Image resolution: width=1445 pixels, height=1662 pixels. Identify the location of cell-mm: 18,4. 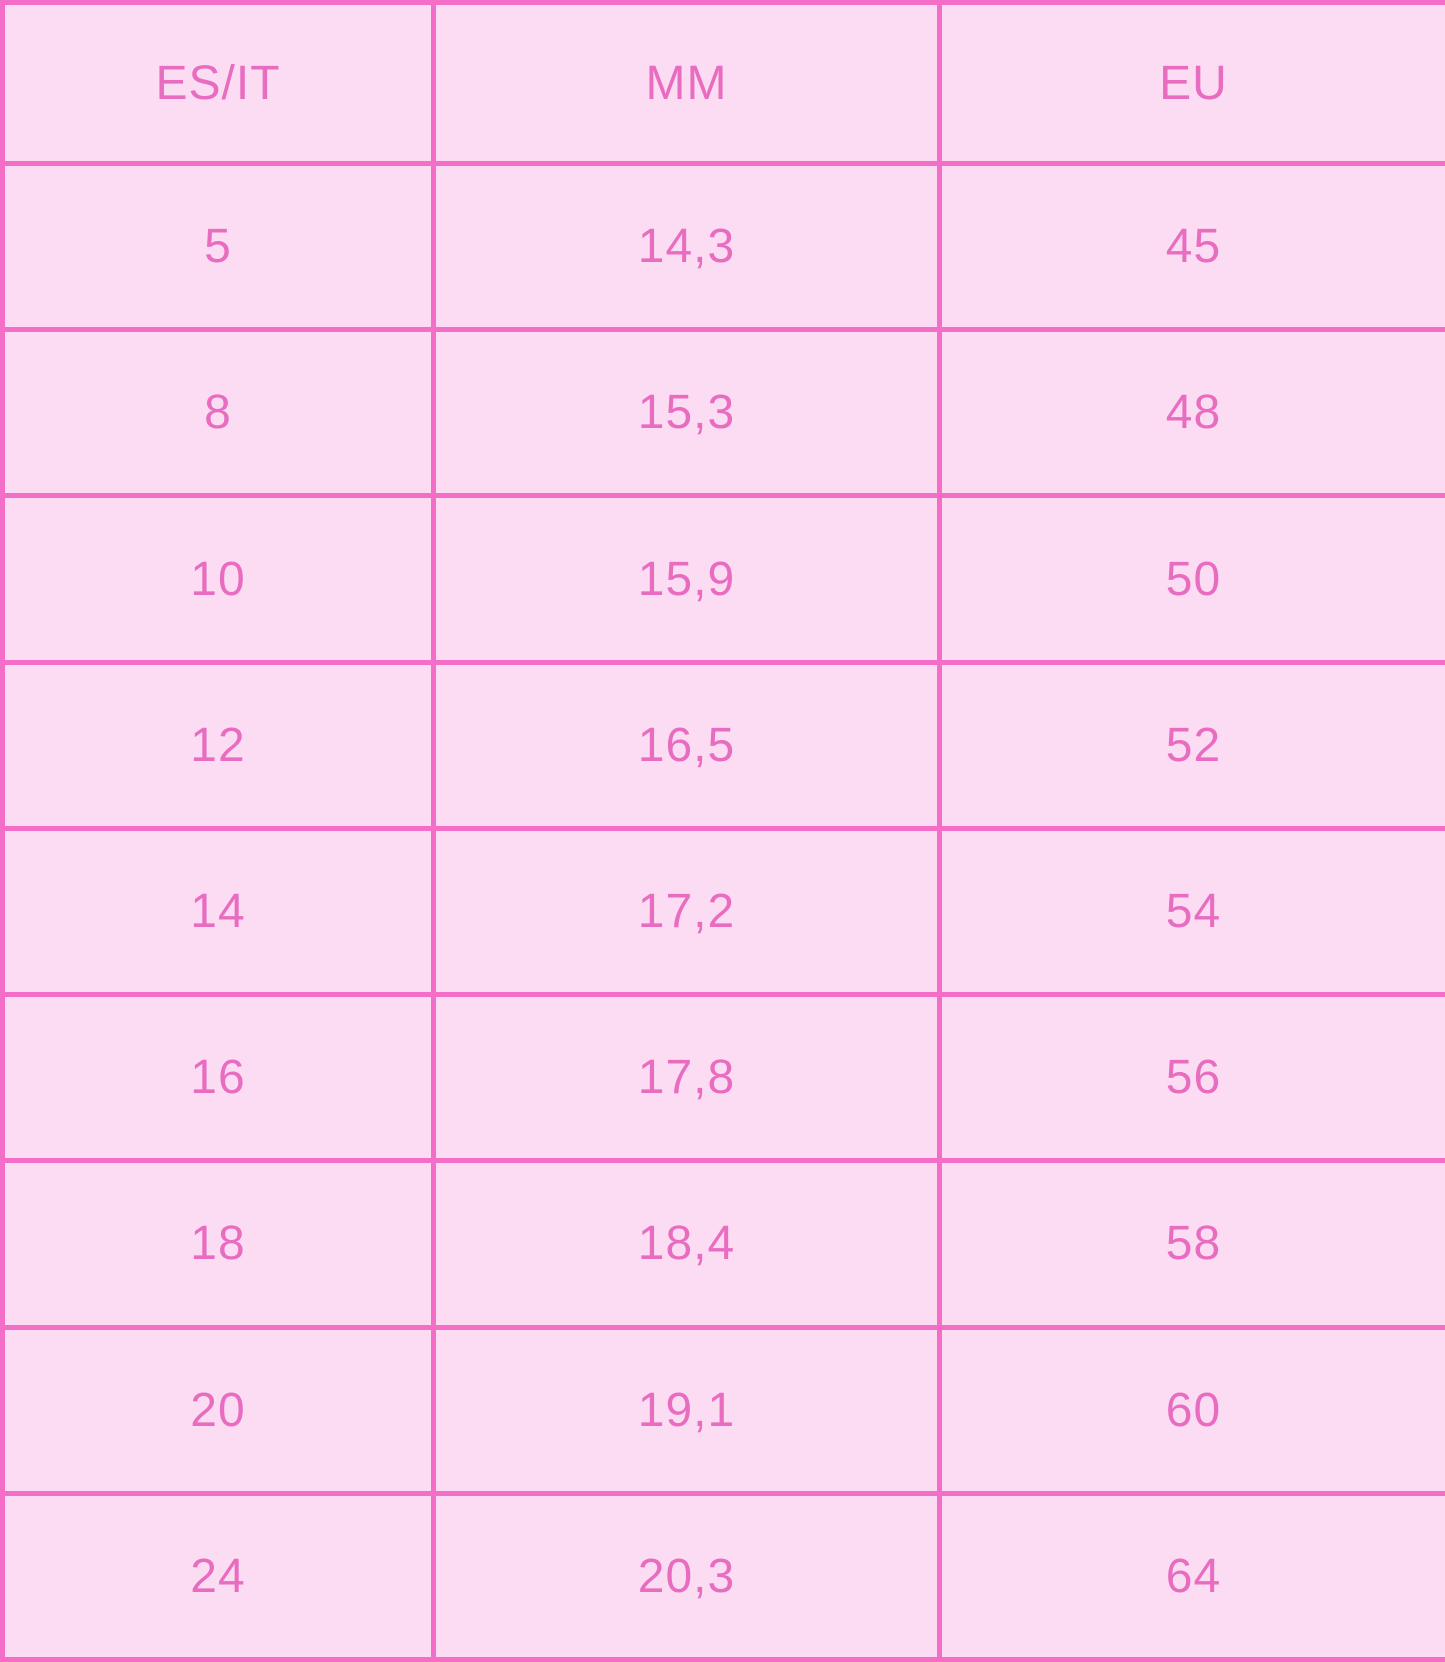
(686, 1244).